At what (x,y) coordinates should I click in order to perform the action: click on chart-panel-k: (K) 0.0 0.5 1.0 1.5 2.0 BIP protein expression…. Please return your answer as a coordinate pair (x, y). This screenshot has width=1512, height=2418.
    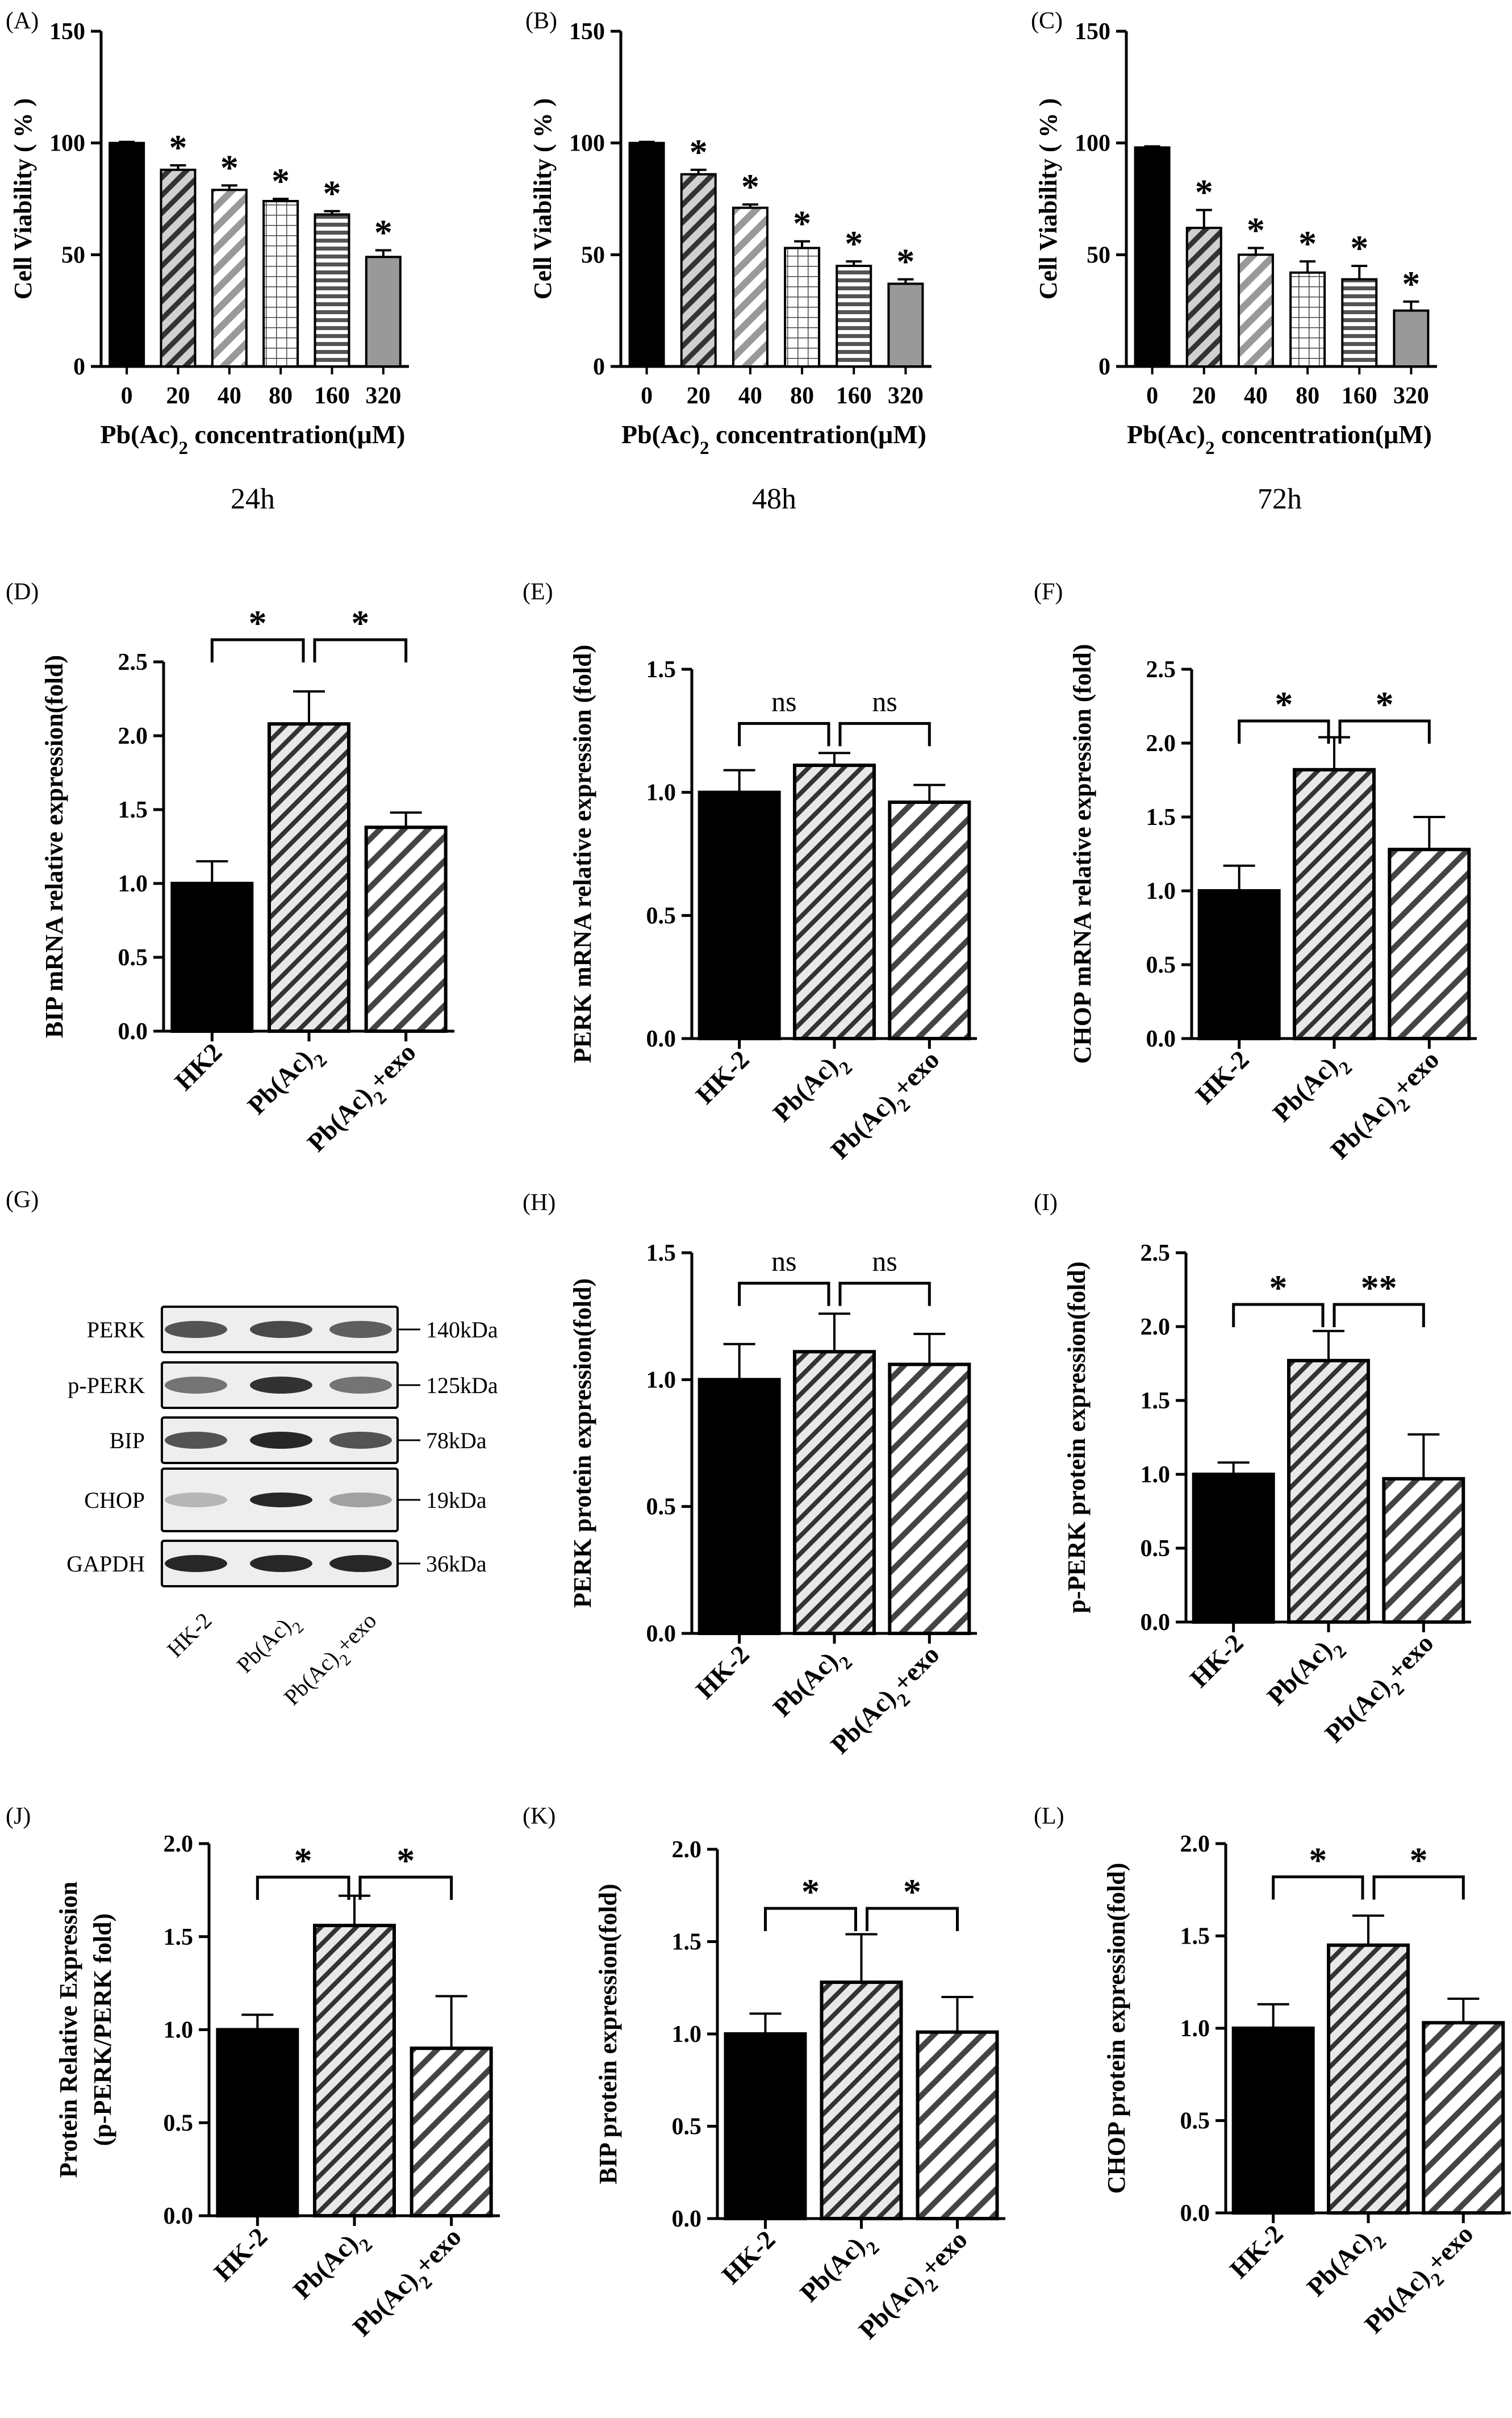
    Looking at the image, I should click on (764, 2074).